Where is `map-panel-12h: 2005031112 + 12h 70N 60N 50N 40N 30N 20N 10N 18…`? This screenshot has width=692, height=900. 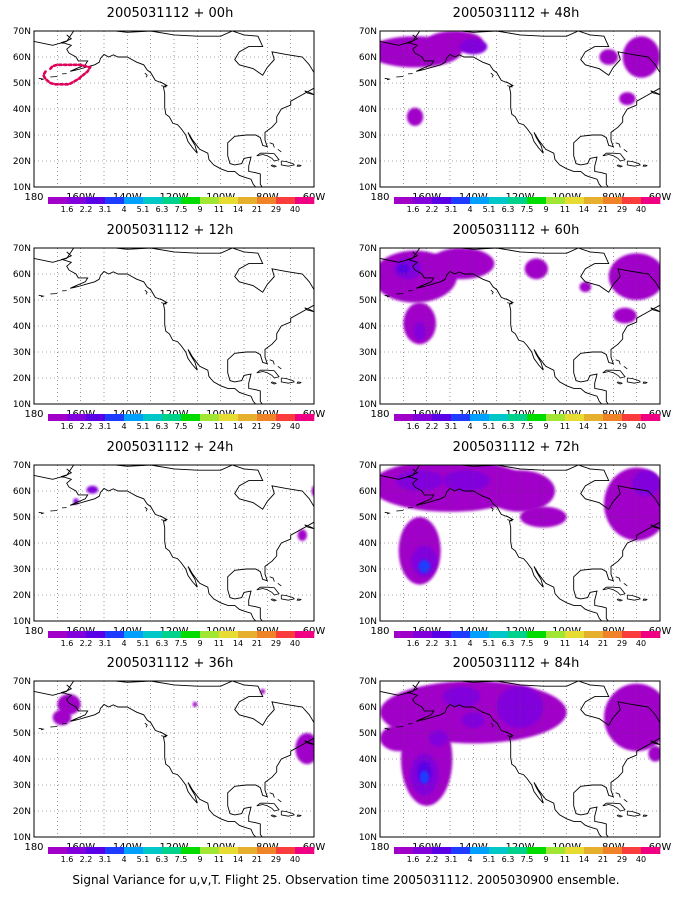
map-panel-12h: 2005031112 + 12h 70N 60N 50N 40N 30N 20N 10N 18… is located at coordinates (170, 331).